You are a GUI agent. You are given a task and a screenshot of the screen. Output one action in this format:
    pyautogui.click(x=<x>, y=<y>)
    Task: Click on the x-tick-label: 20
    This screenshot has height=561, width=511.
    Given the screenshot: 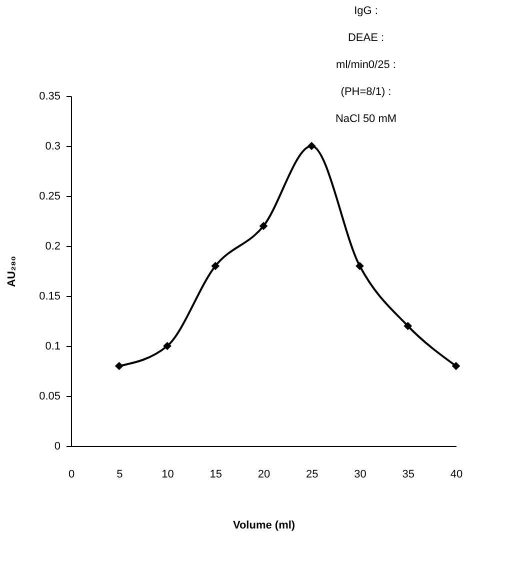 What is the action you would take?
    pyautogui.click(x=264, y=474)
    